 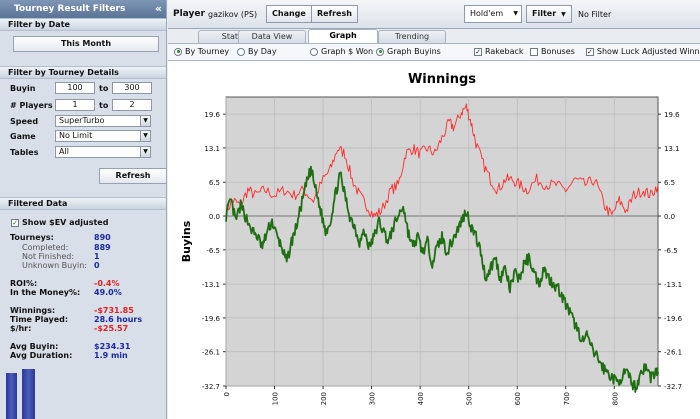 What do you see at coordinates (33, 310) in the screenshot?
I see `stat-label: Winnings:` at bounding box center [33, 310].